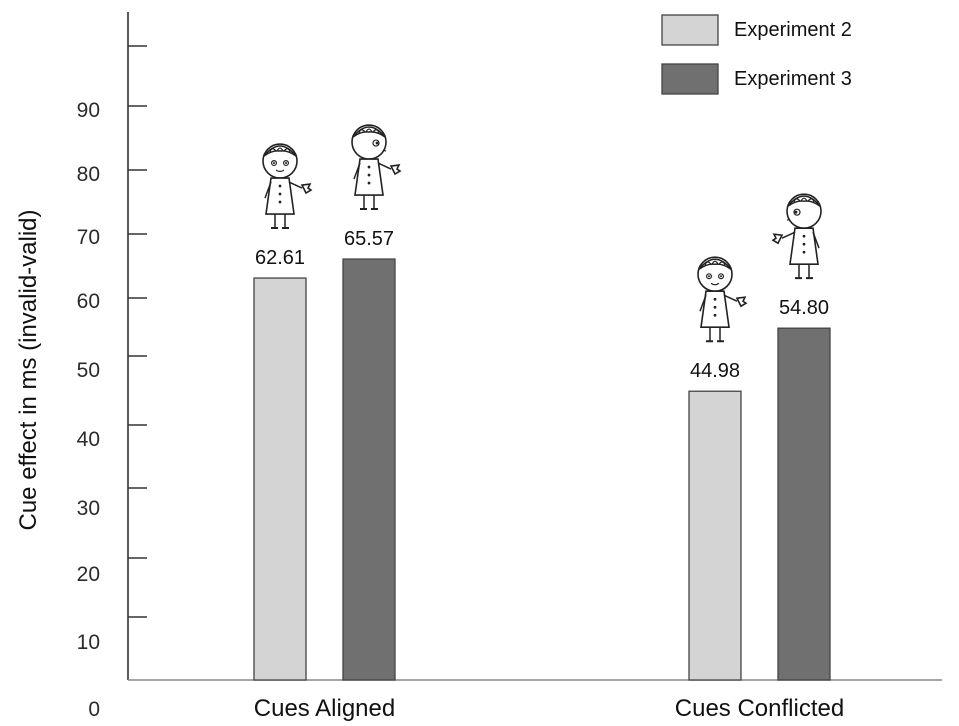 This screenshot has width=959, height=726. What do you see at coordinates (756, 54) in the screenshot?
I see `legend: Experiment 2 Experiment 3` at bounding box center [756, 54].